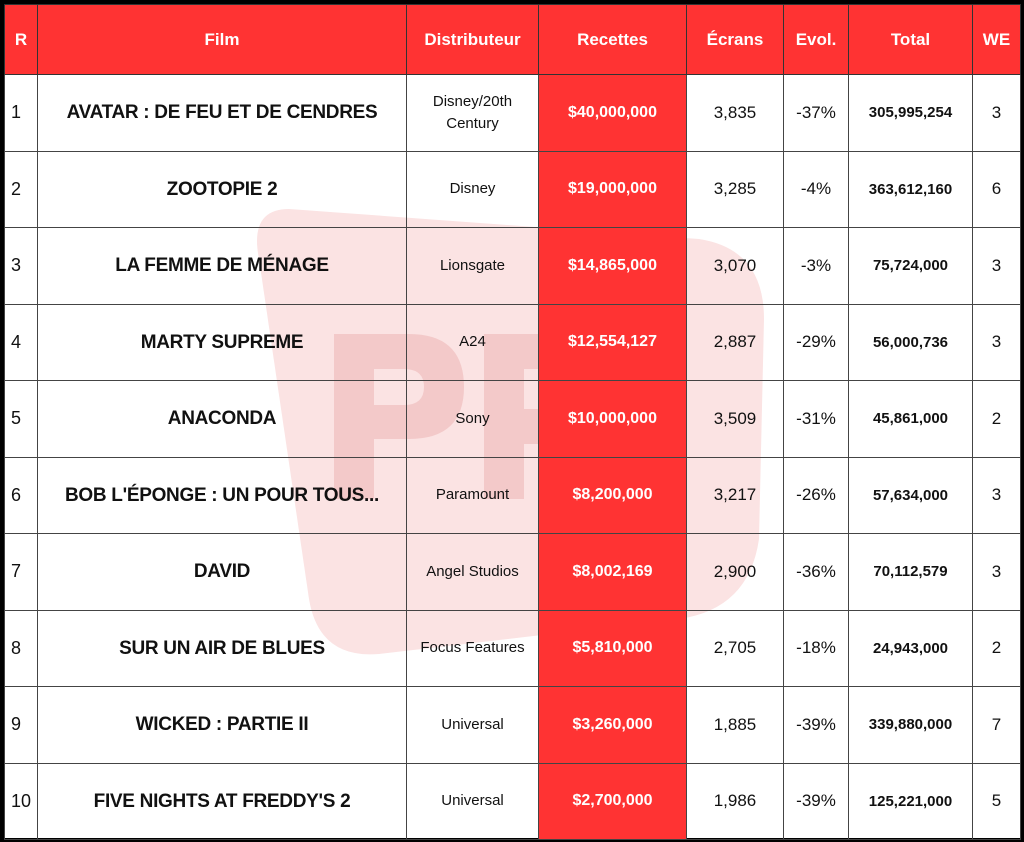  I want to click on cell-film: AVATAR : DE FEU ET DE CENDRES, so click(222, 113).